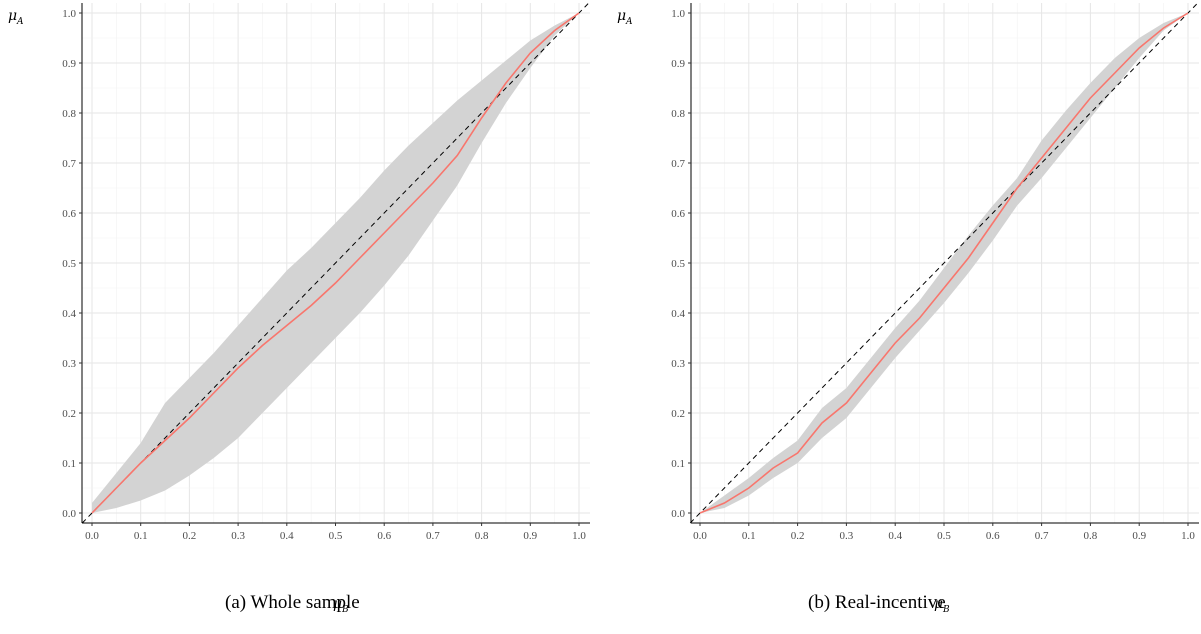 This screenshot has width=1201, height=634. What do you see at coordinates (292, 602) in the screenshot?
I see `caption-panel-a: (a) Whole sample` at bounding box center [292, 602].